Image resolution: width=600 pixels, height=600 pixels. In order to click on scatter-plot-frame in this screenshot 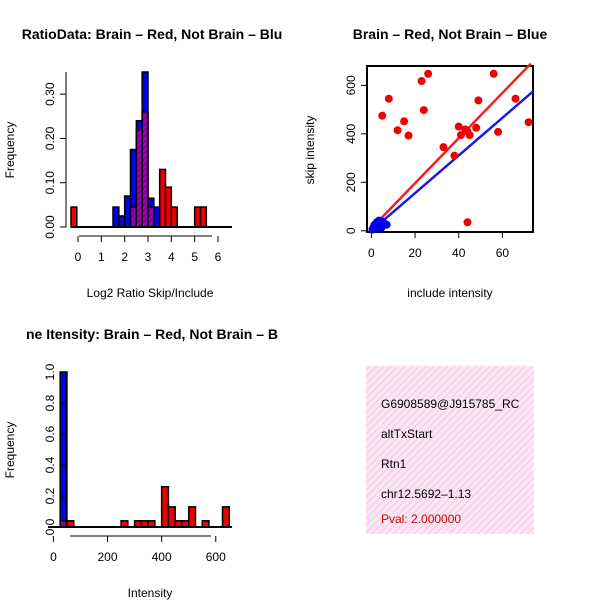, I will do `click(450, 149)`.